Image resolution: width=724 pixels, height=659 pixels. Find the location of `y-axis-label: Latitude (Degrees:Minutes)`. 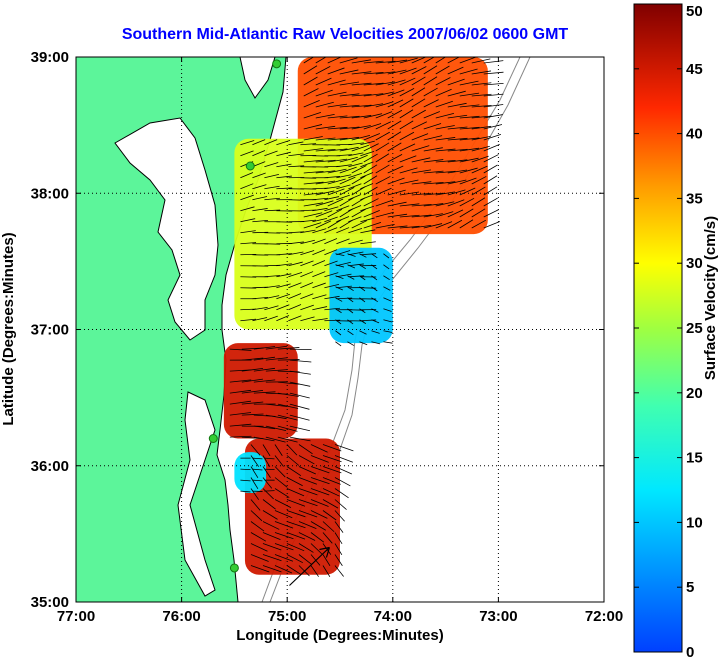

y-axis-label: Latitude (Degrees:Minutes) is located at coordinates (8, 328).